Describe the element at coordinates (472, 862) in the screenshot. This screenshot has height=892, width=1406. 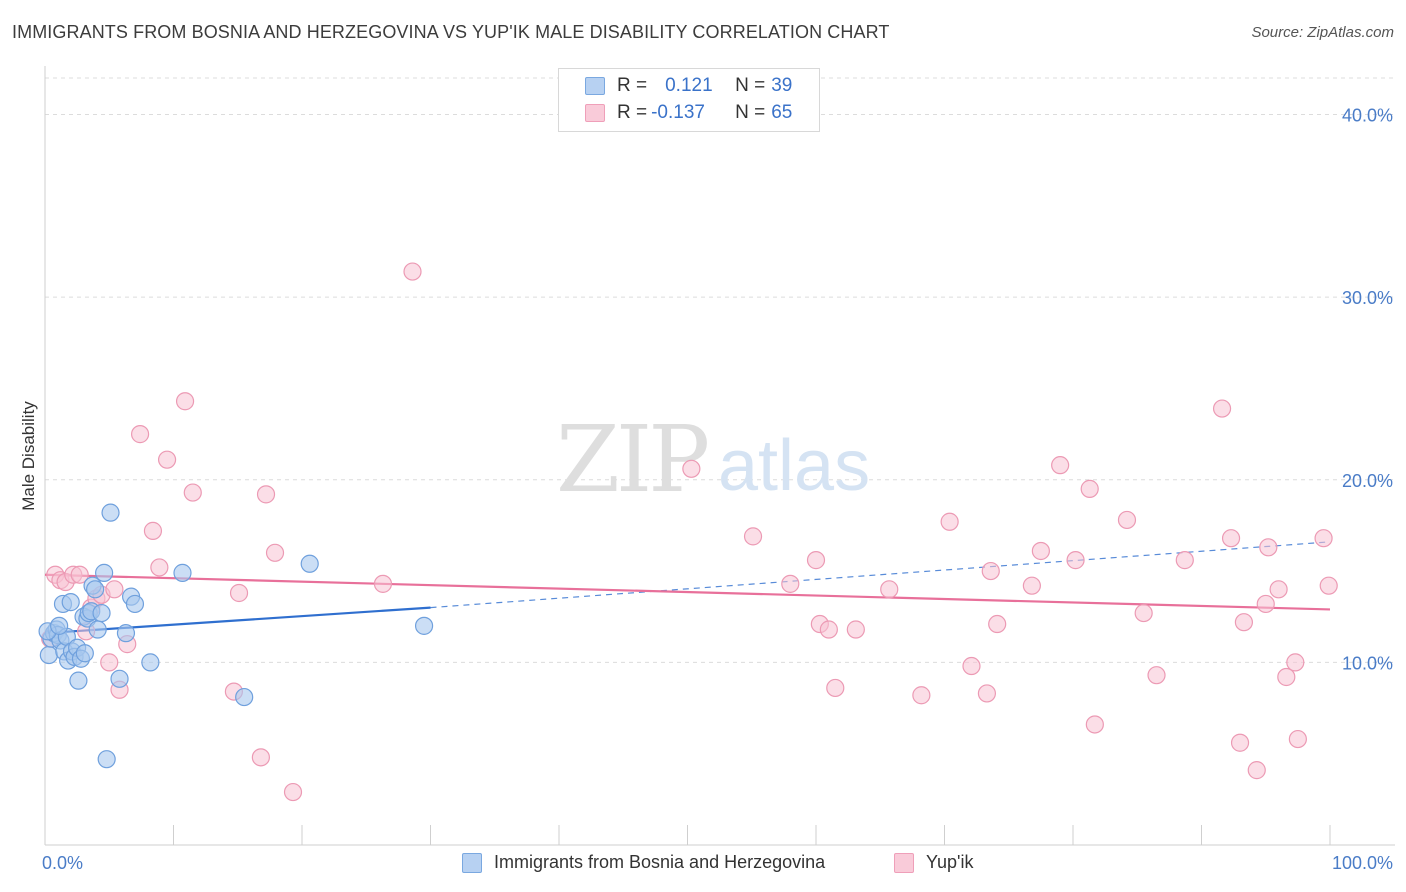
I see `series-swatch-blue` at that location.